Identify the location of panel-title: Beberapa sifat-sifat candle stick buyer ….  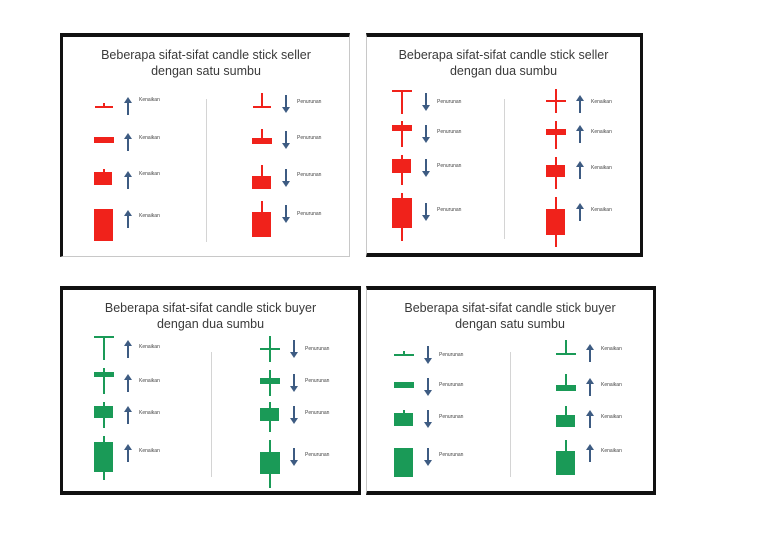
(510, 316).